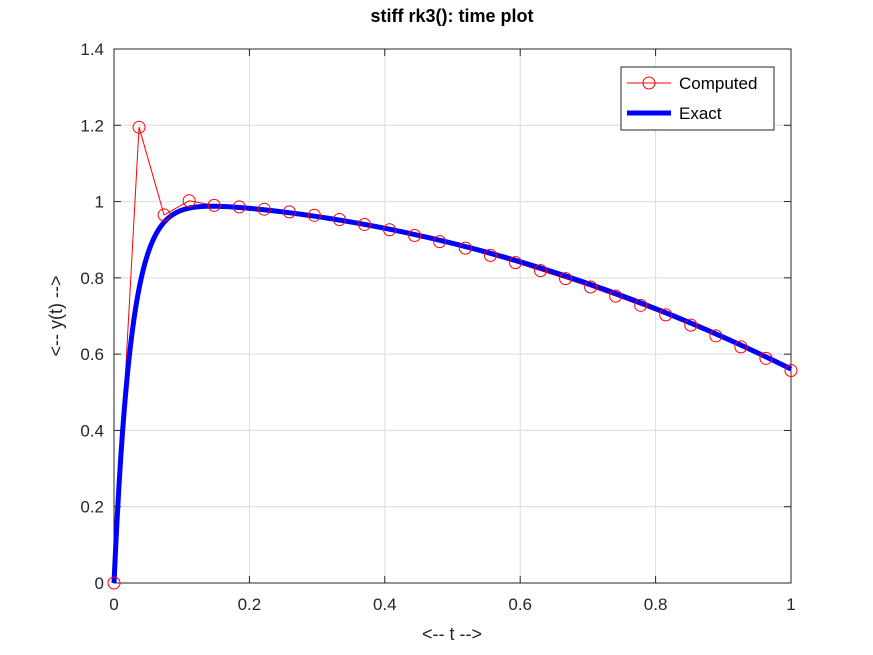 The height and width of the screenshot is (655, 873). What do you see at coordinates (99, 202) in the screenshot?
I see `y-tick-label: 1` at bounding box center [99, 202].